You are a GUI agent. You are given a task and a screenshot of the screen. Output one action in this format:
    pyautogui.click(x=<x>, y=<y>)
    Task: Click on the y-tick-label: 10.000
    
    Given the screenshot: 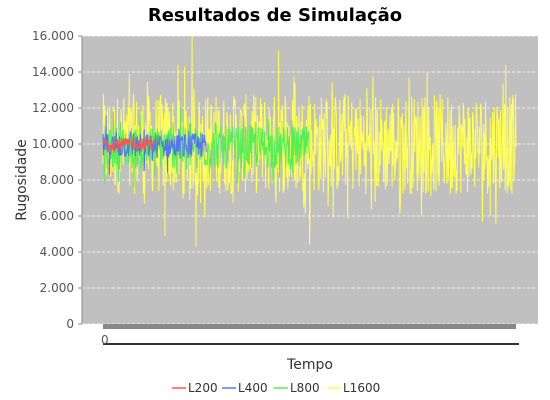 What is the action you would take?
    pyautogui.click(x=53, y=144)
    